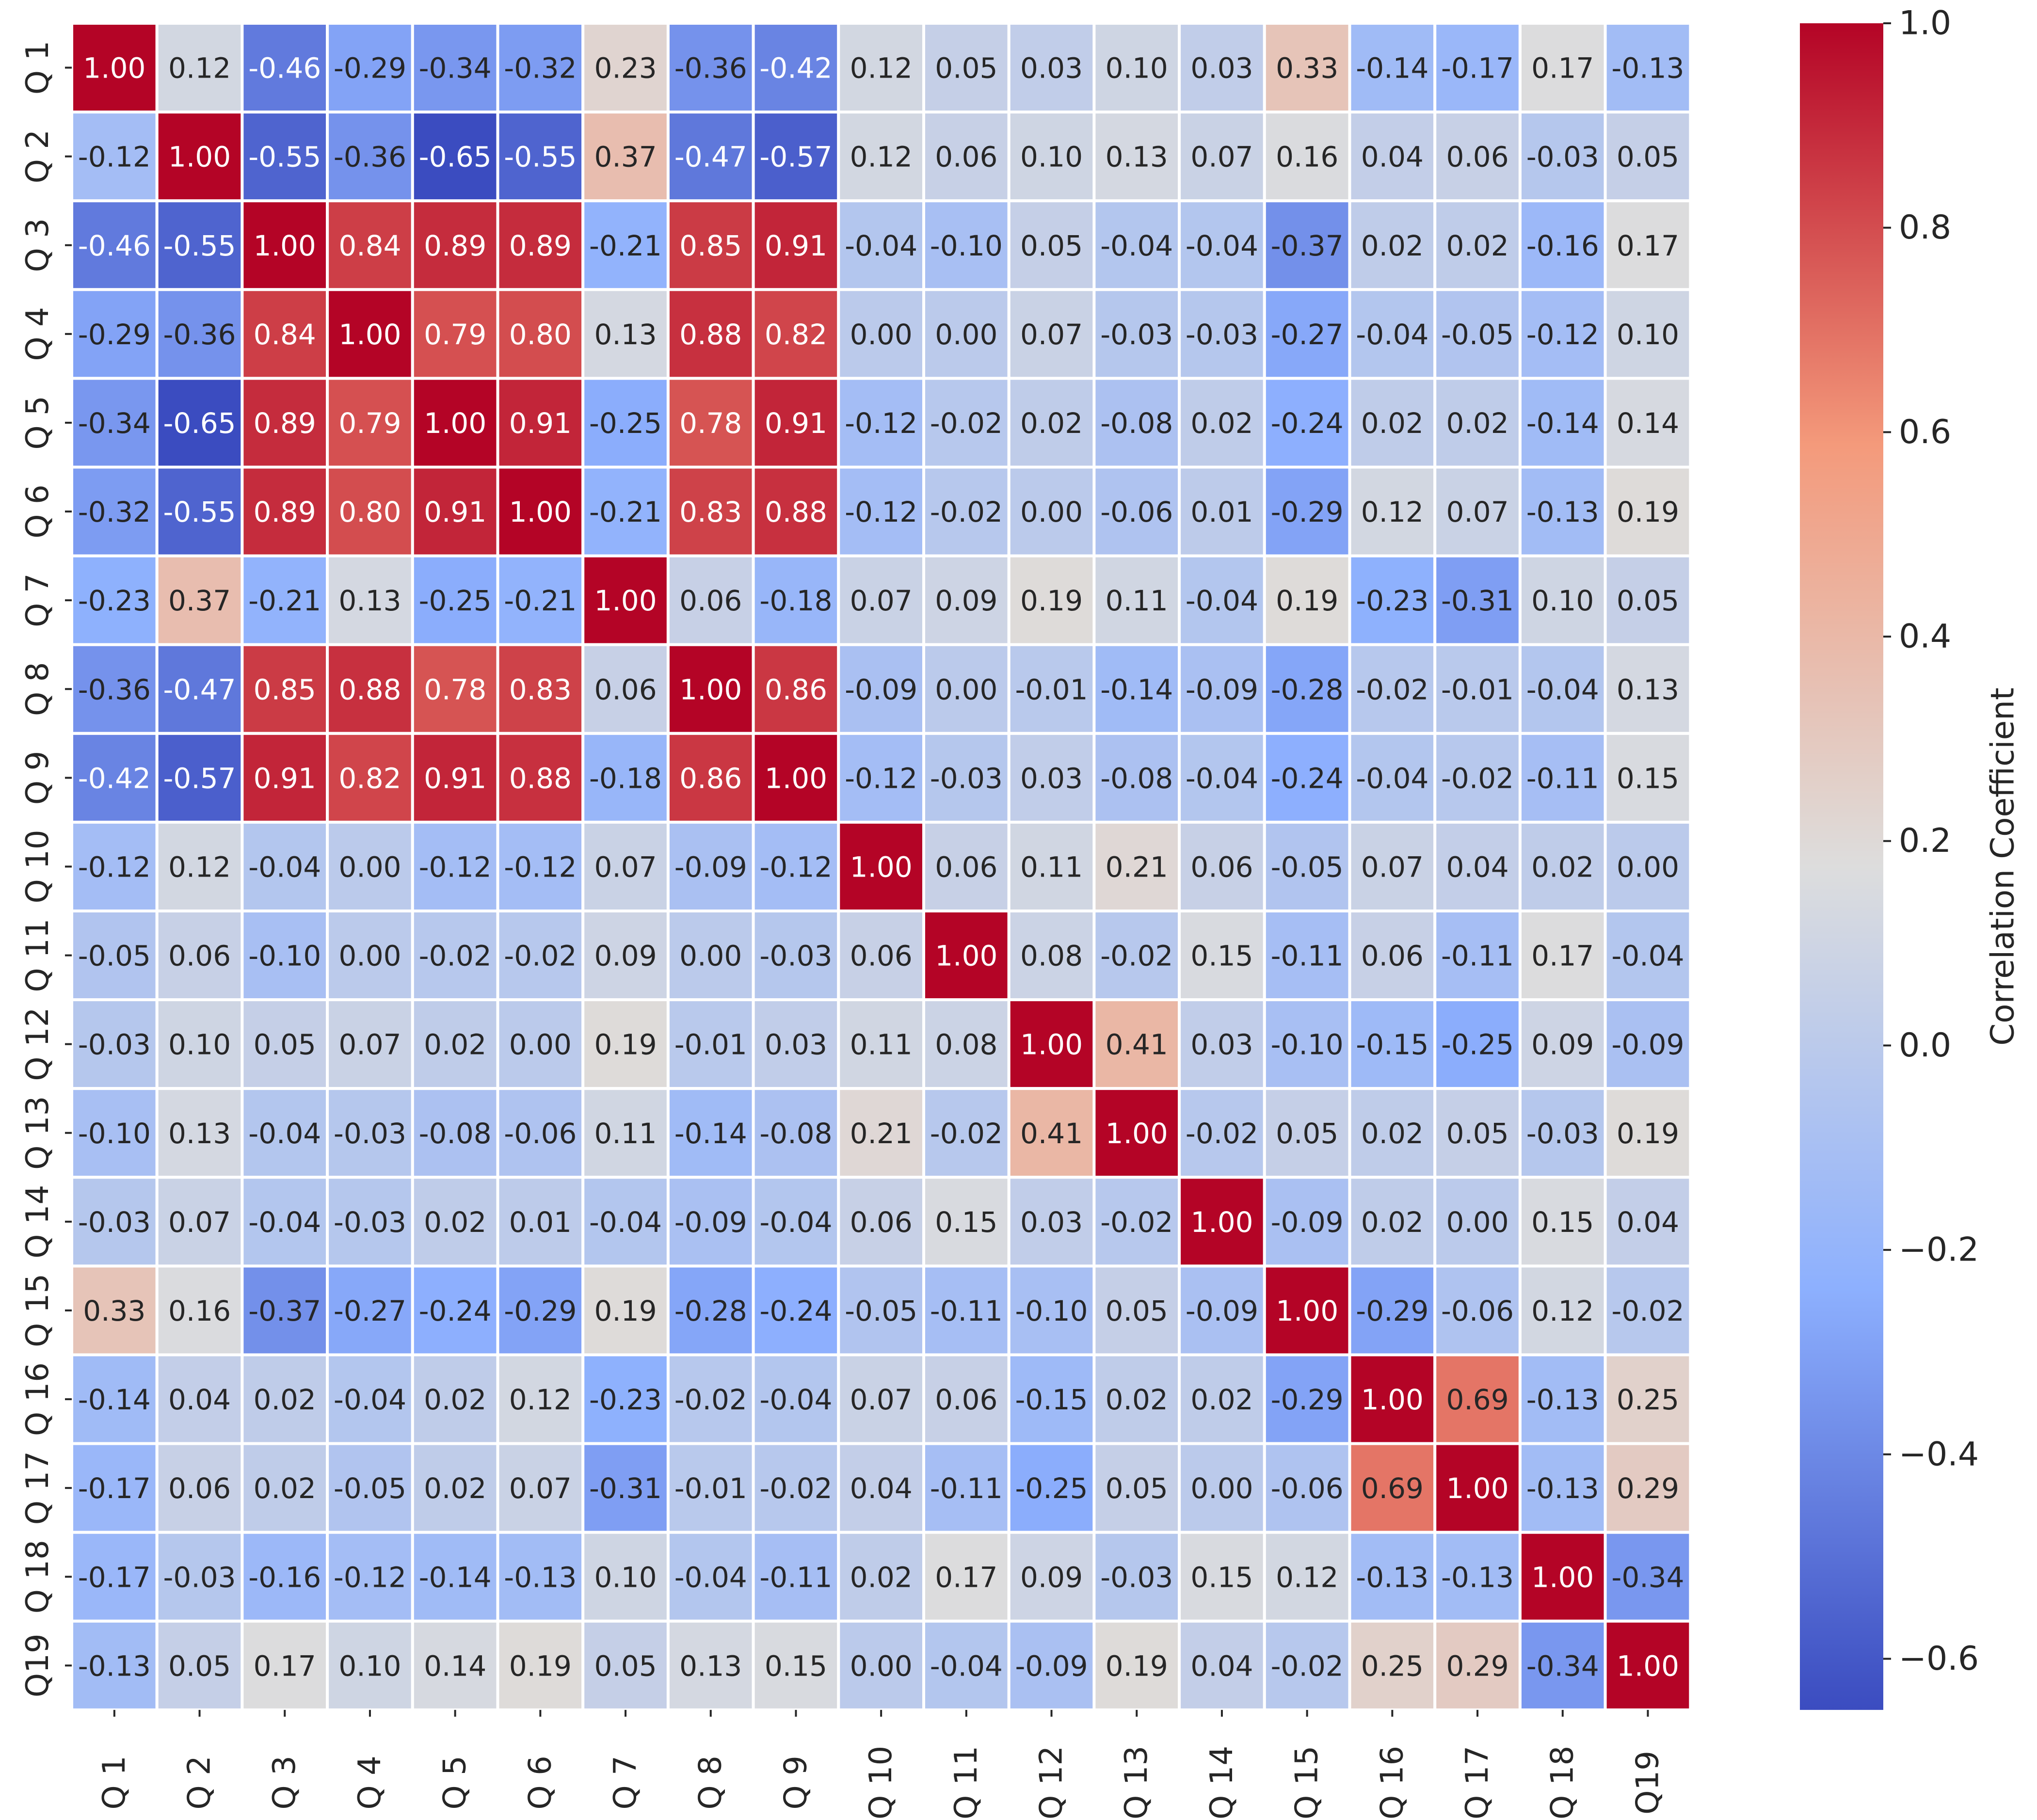 This screenshot has height=1820, width=2037. What do you see at coordinates (114, 1783) in the screenshot?
I see `column-tick-label: Q 1` at bounding box center [114, 1783].